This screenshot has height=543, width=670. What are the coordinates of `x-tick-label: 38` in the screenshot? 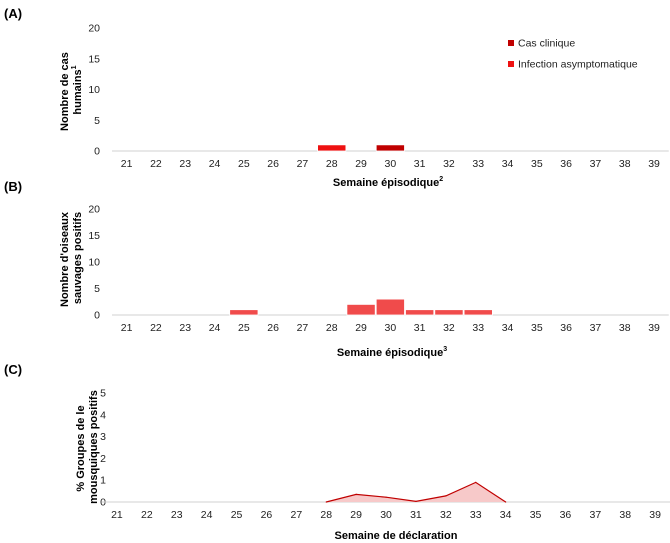 It's located at (625, 328).